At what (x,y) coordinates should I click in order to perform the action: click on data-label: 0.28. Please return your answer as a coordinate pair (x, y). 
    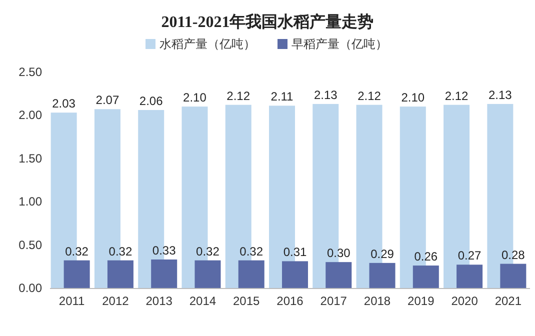
    Looking at the image, I should click on (514, 255).